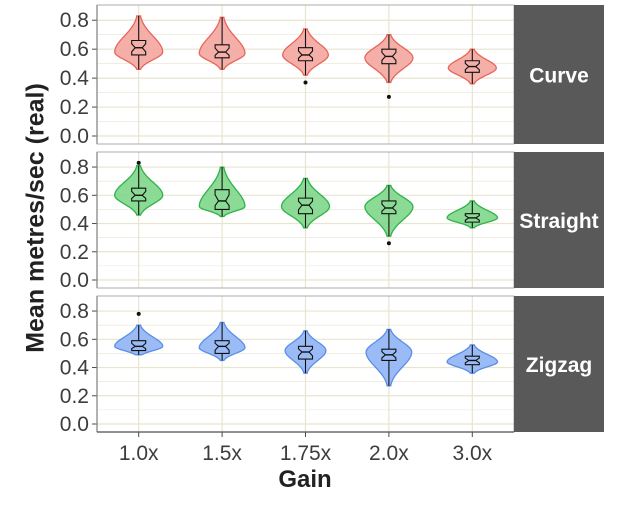 Image resolution: width=640 pixels, height=512 pixels. I want to click on x-tick-label: 3.0x, so click(472, 453).